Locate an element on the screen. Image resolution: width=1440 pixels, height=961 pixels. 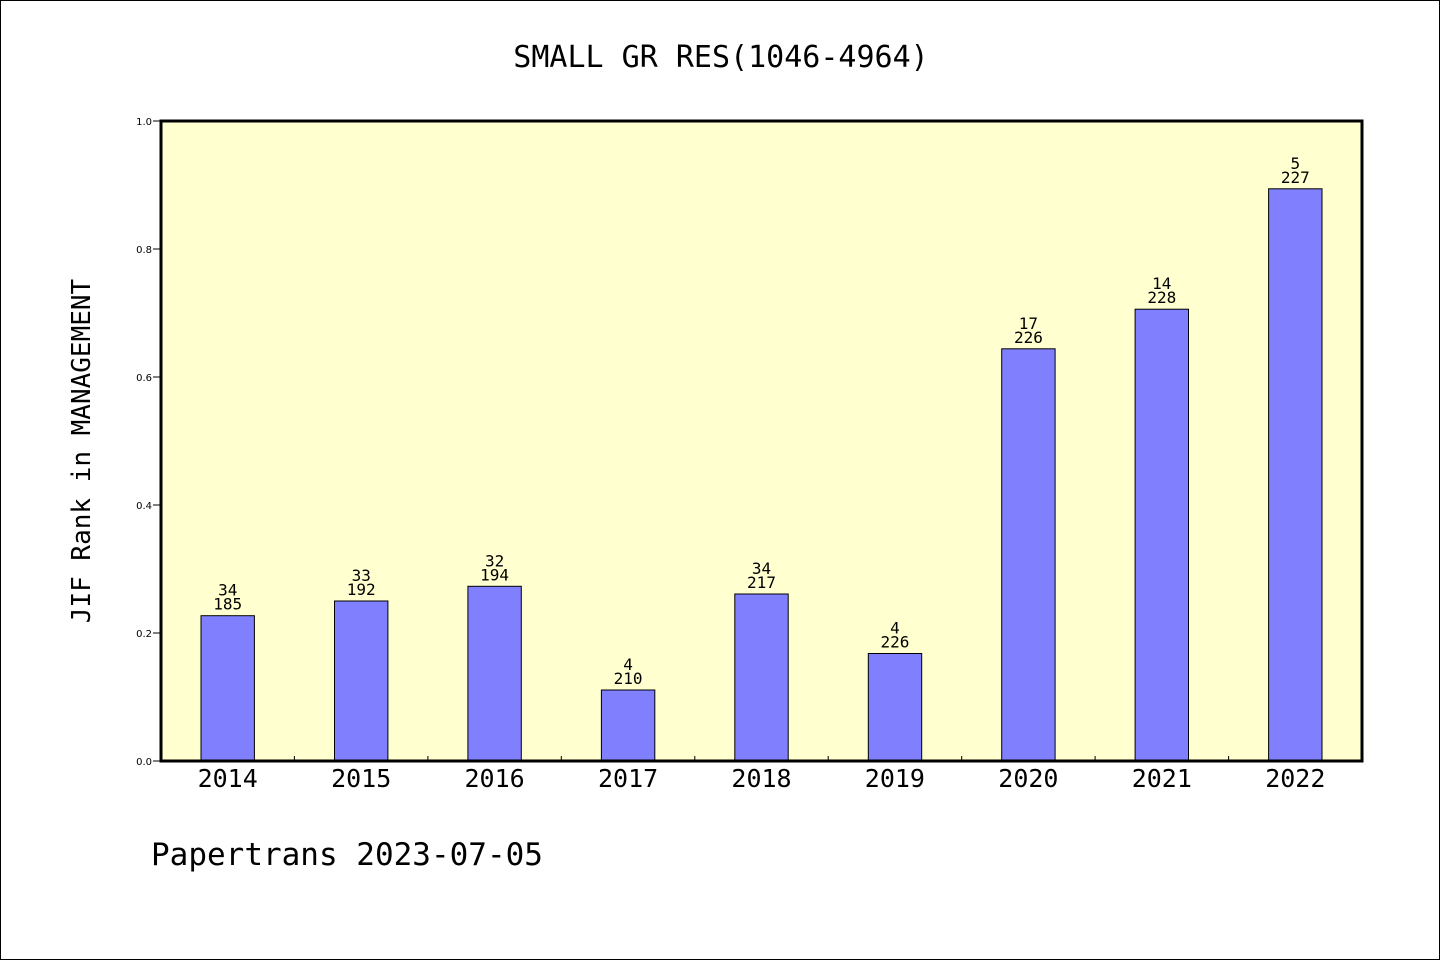
rank-label-2019: 4 is located at coordinates (895, 628).